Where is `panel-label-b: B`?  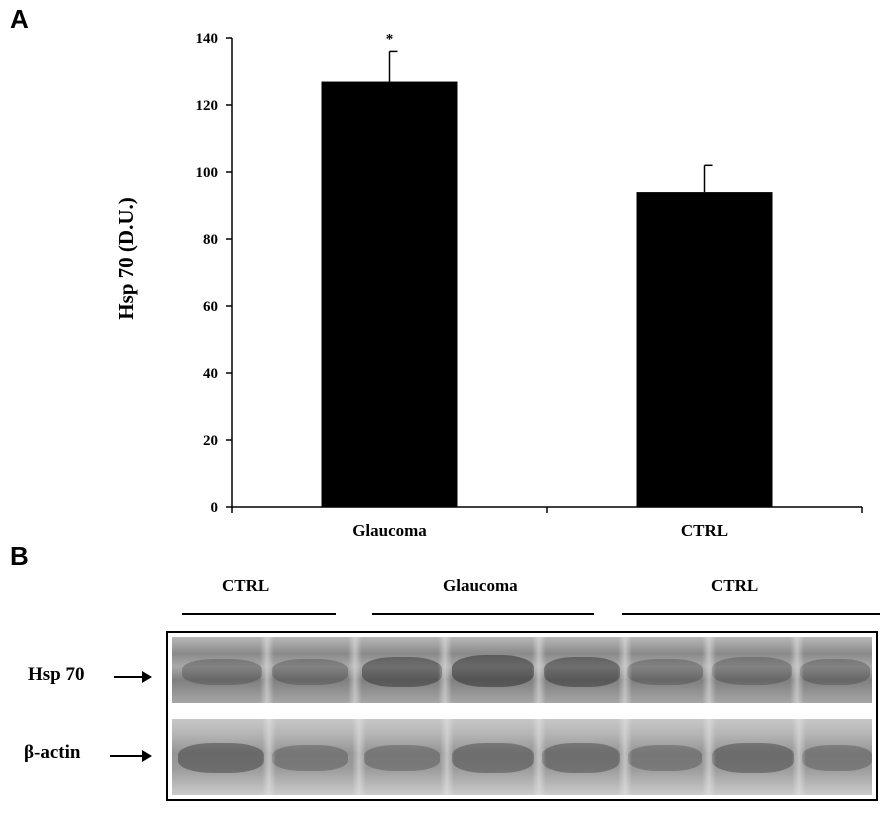
panel-label-b: B is located at coordinates (19, 556).